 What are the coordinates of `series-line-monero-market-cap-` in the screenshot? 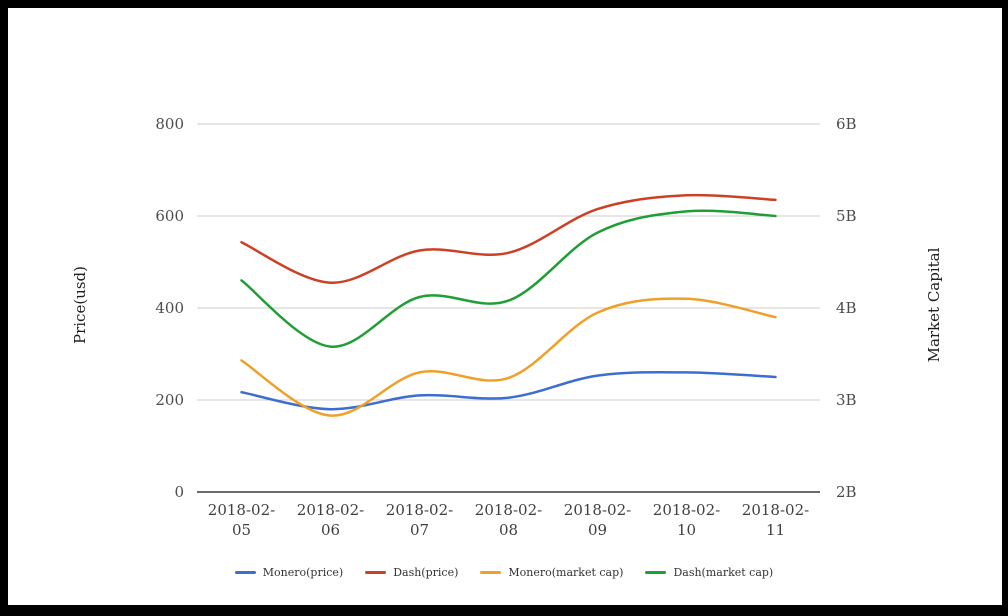 It's located at (508, 357).